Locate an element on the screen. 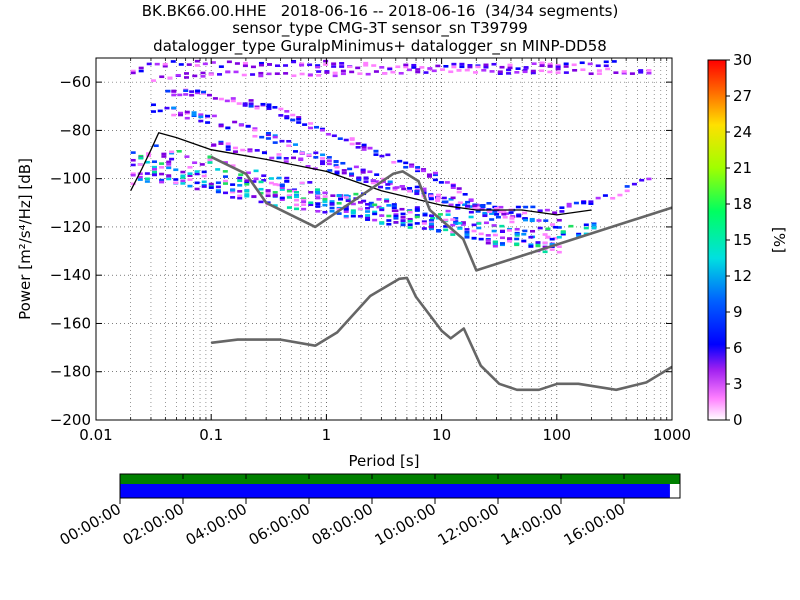  colorbar-label: [%] is located at coordinates (779, 240).